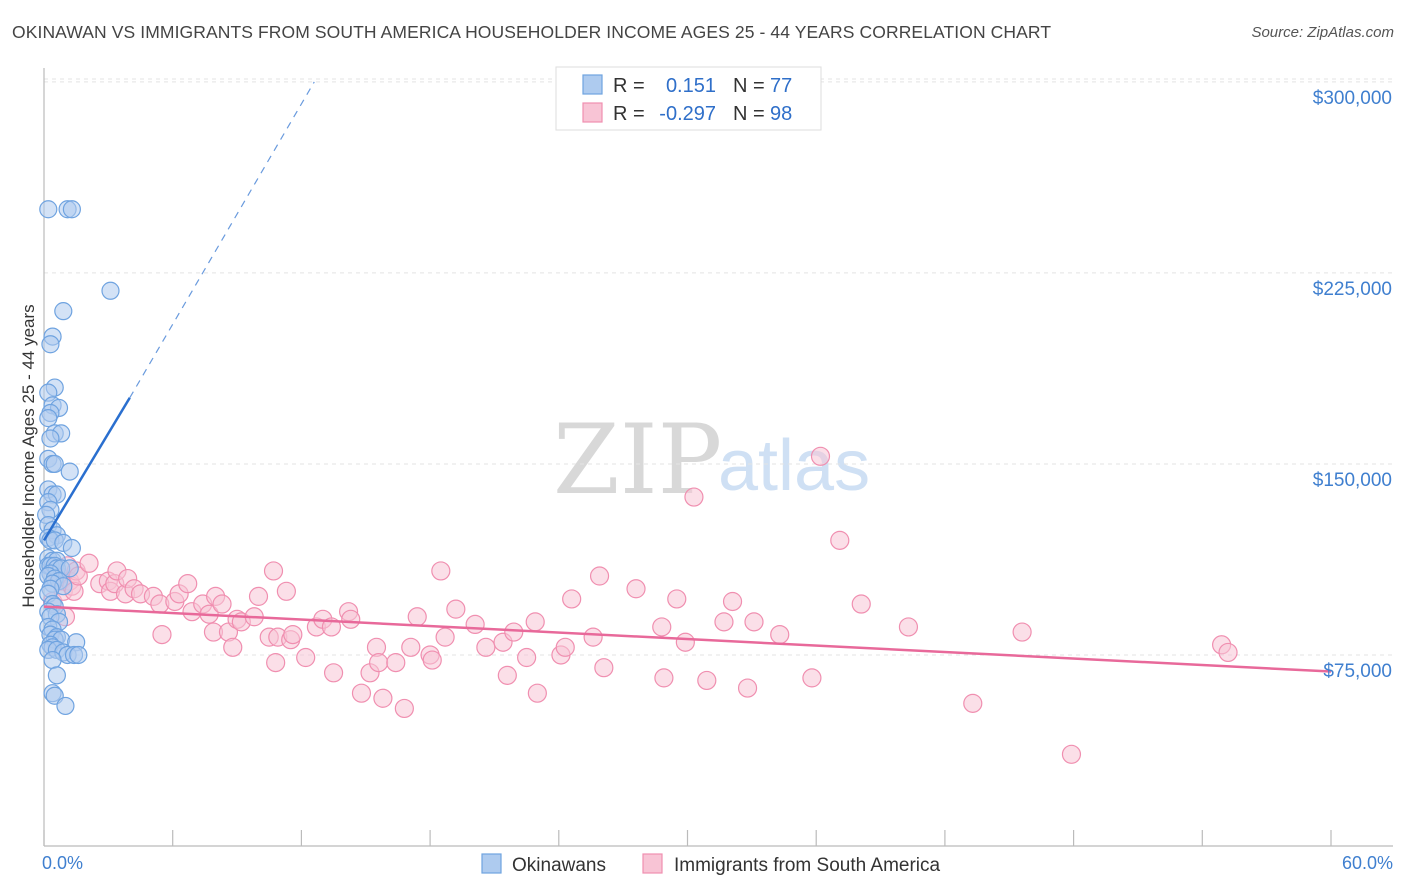 The height and width of the screenshot is (892, 1406). I want to click on x-tick-label: 60.0%, so click(1367, 863).